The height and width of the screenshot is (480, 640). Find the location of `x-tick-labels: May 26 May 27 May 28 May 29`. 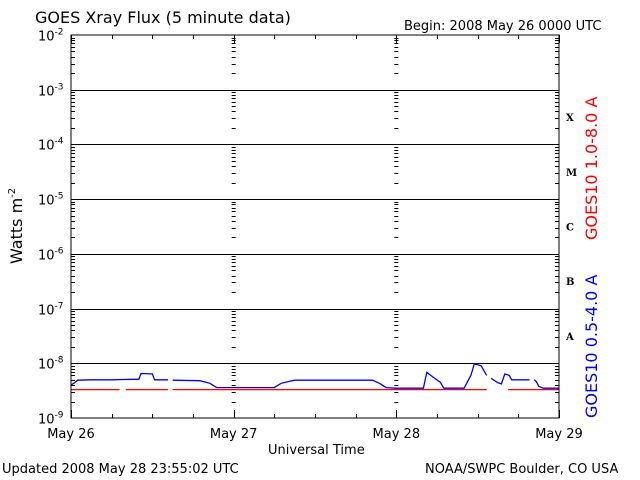

x-tick-labels: May 26 May 27 May 28 May 29 is located at coordinates (315, 434).